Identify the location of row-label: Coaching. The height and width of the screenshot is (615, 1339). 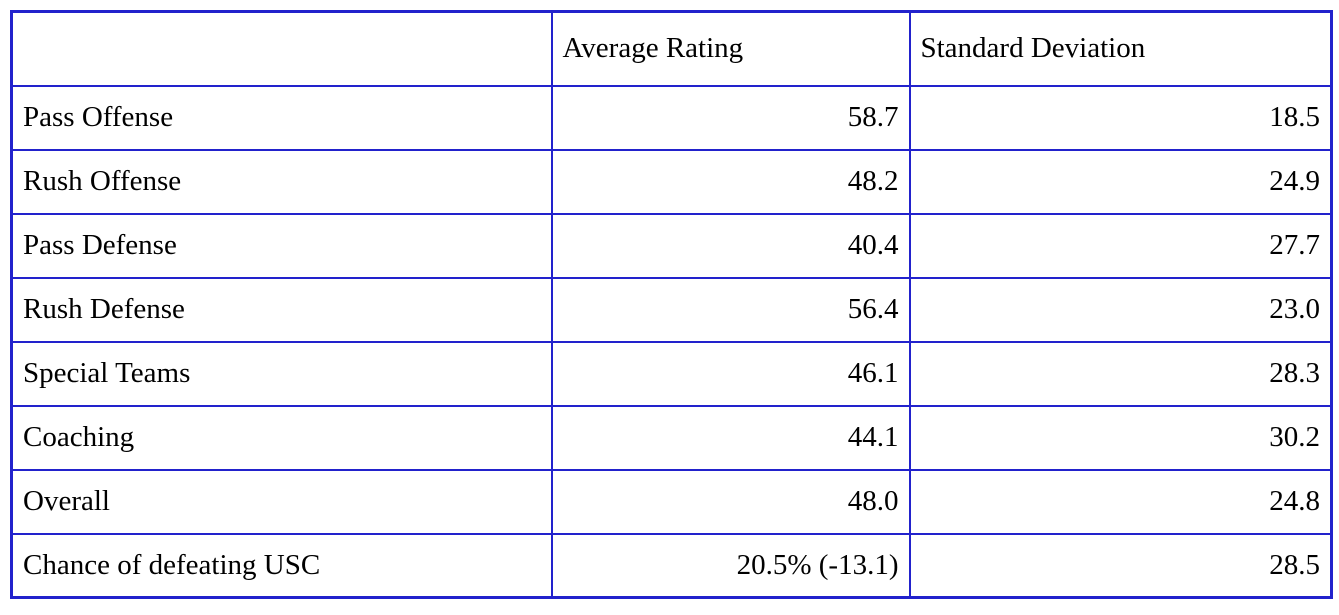
(281, 437).